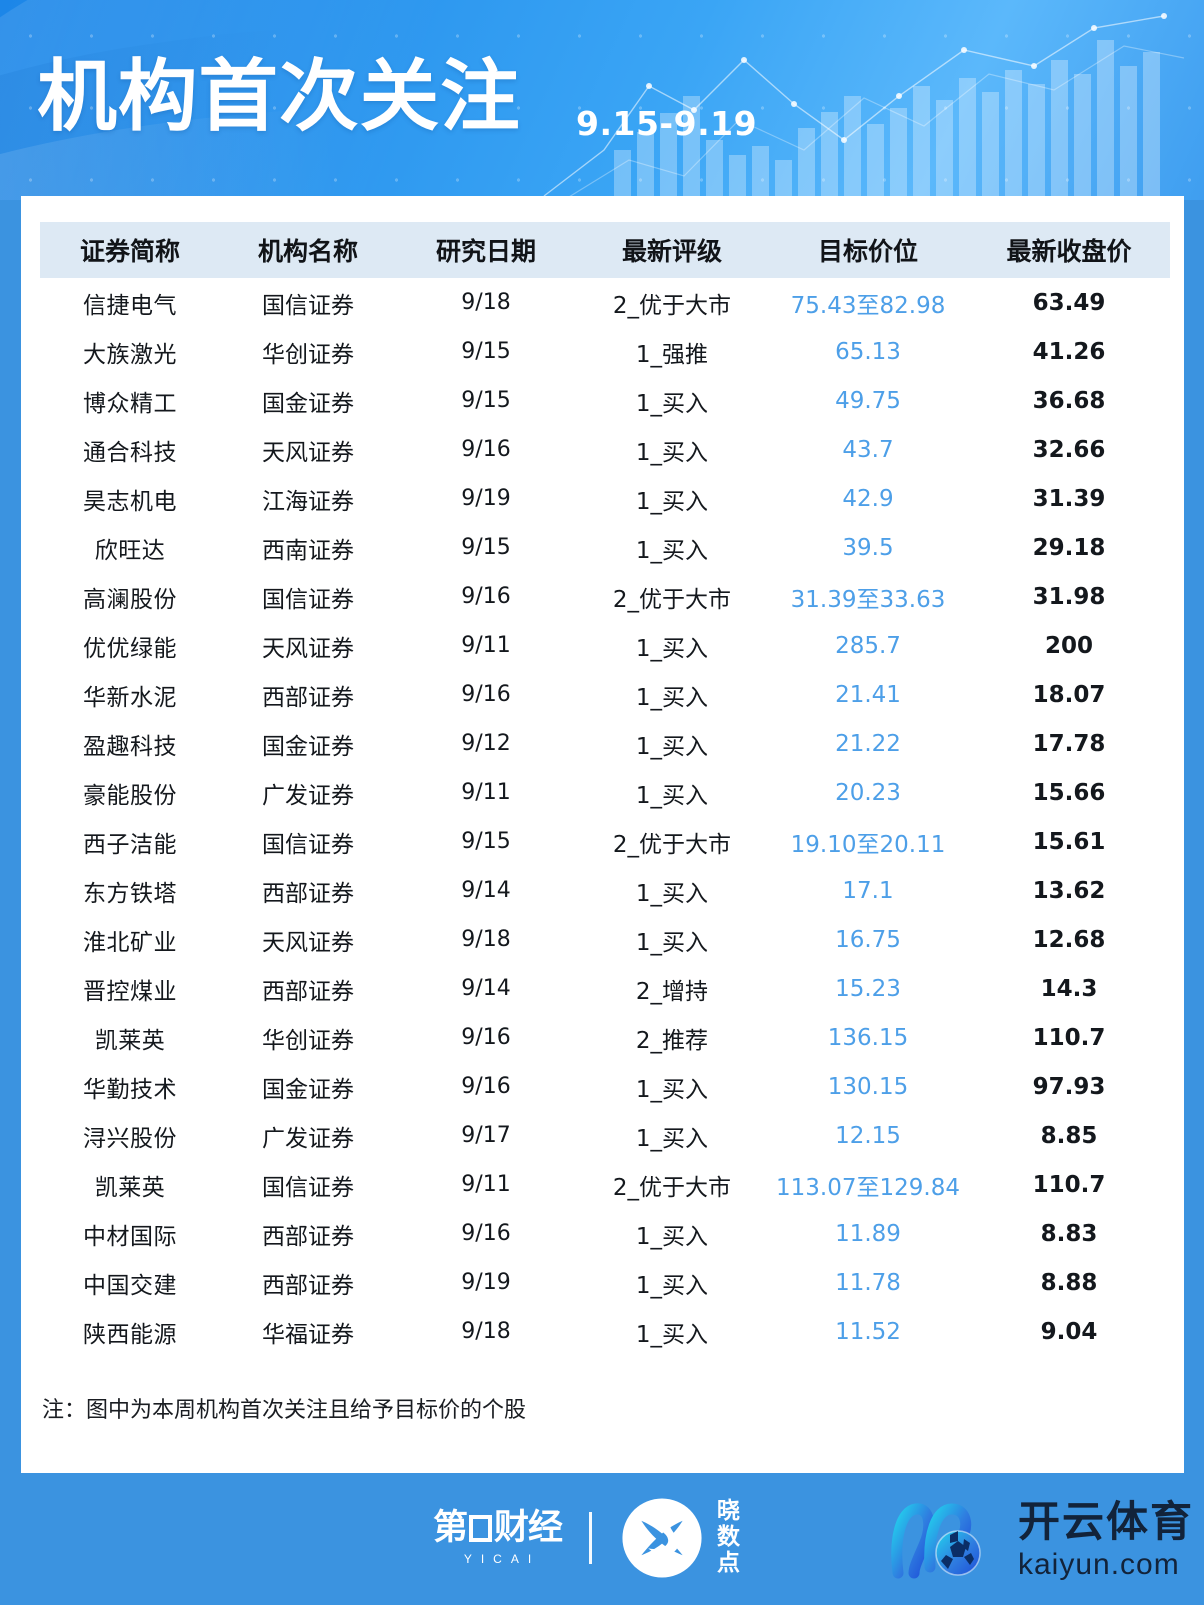 This screenshot has height=1605, width=1204. I want to click on cell-research-date: 9/17, so click(486, 1135).